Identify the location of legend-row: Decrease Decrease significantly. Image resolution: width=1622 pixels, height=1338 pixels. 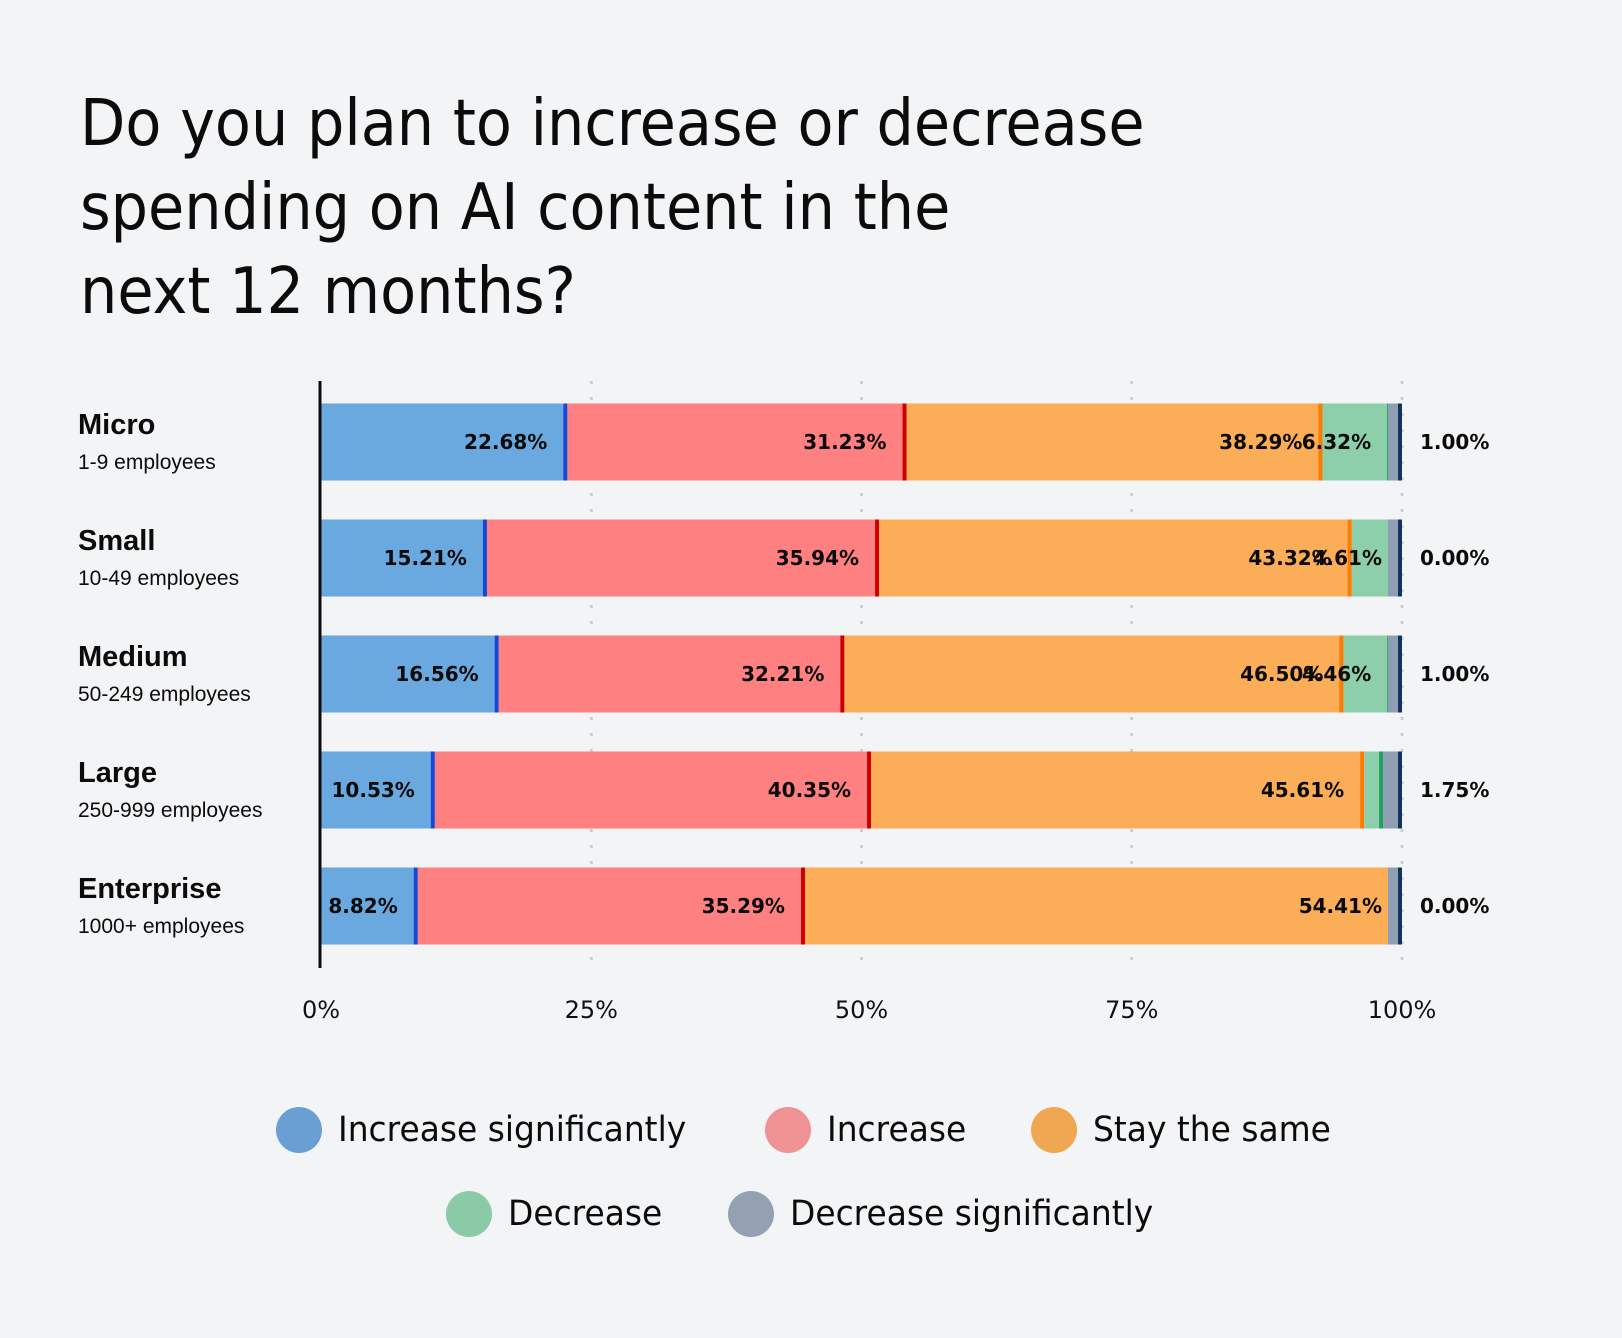
(811, 1214).